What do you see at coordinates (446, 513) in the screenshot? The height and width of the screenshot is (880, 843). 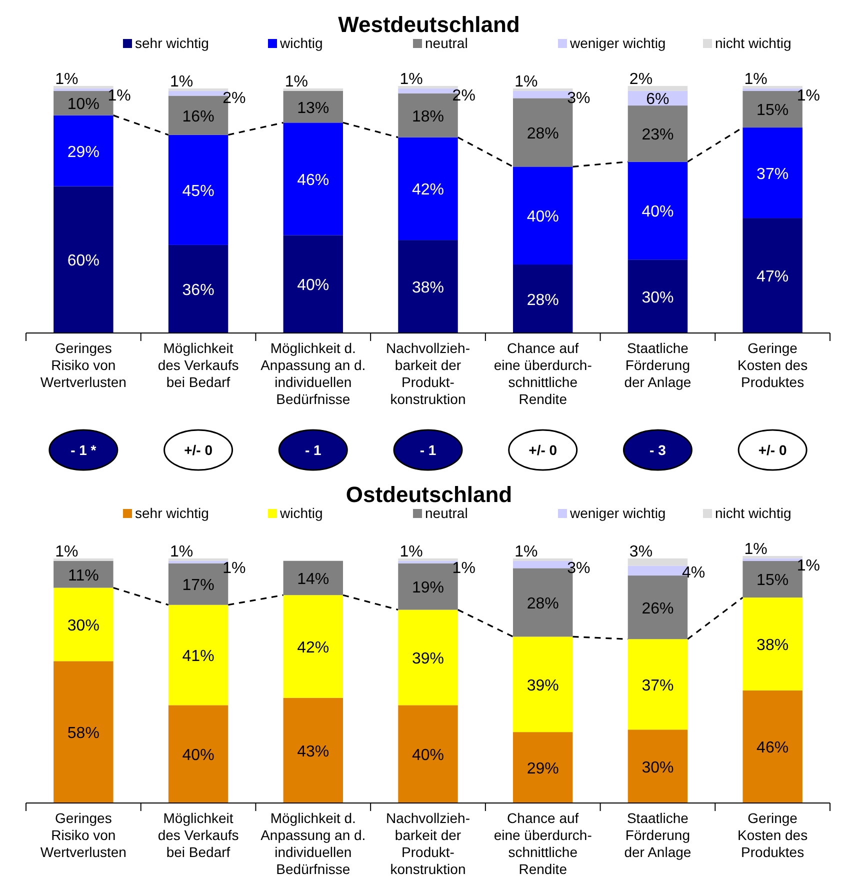 I see `legend-label: neutral` at bounding box center [446, 513].